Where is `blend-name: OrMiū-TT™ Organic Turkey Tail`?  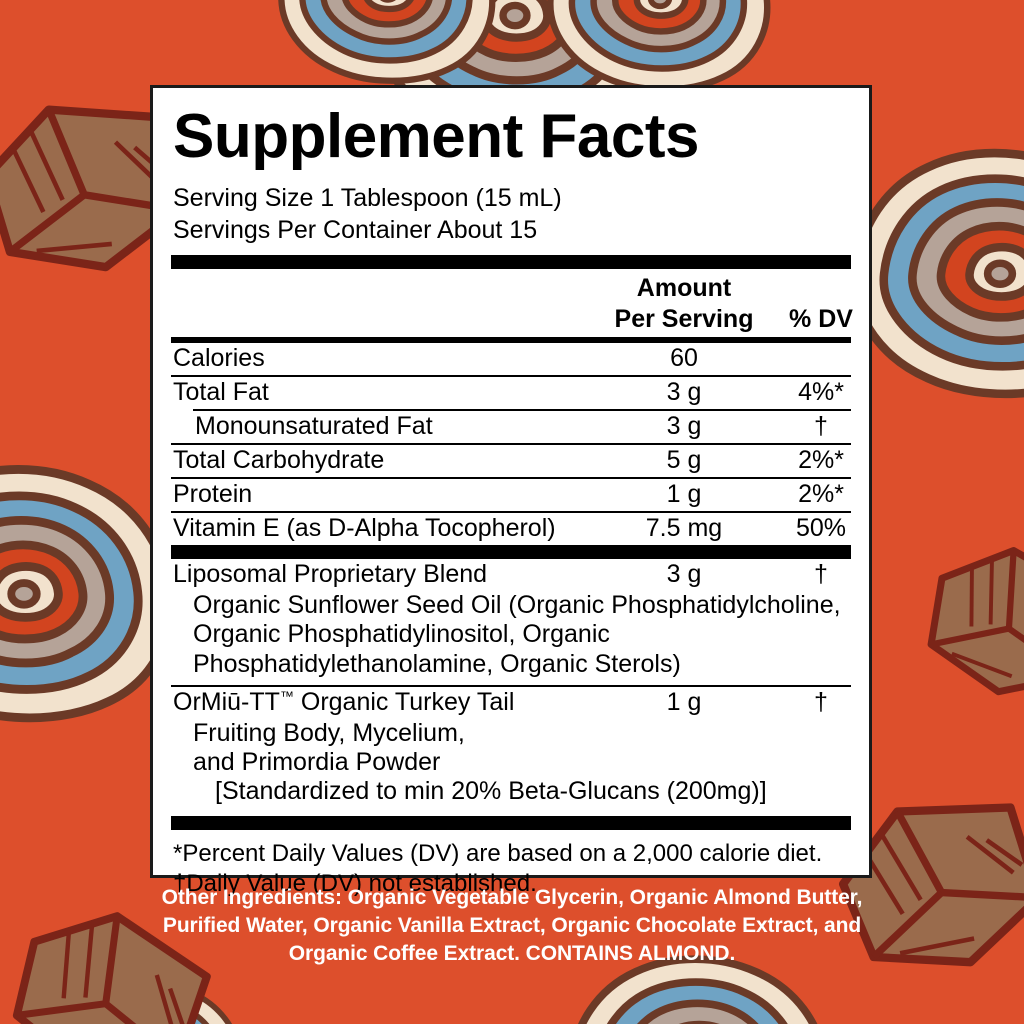
blend-name: OrMiū-TT™ Organic Turkey Tail is located at coordinates (343, 702).